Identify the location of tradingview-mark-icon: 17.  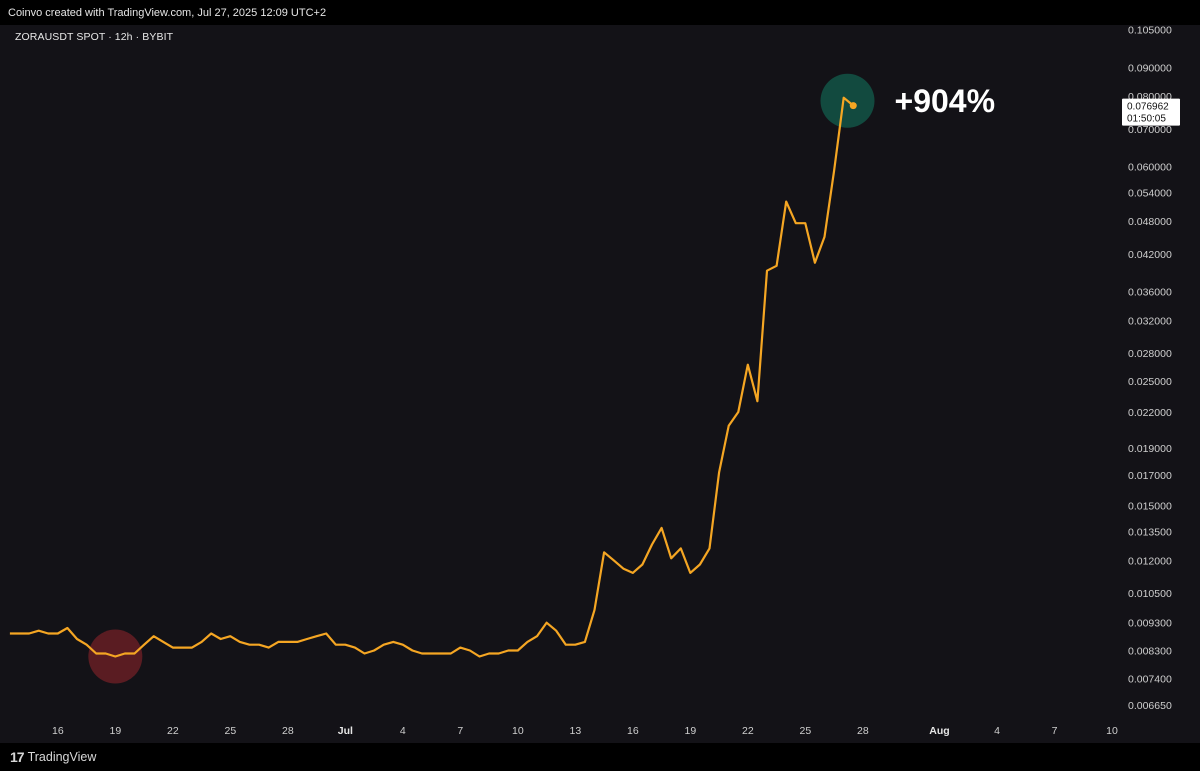
(17, 757).